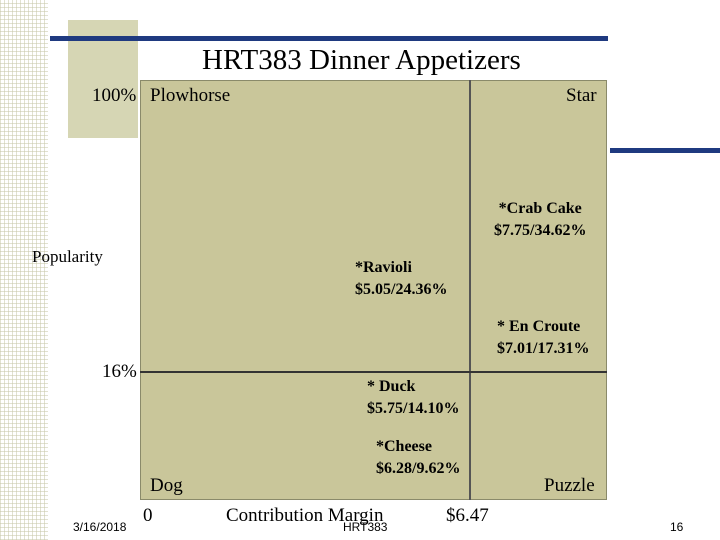  I want to click on item-cheese: *Cheese $6.28/9.62%, so click(418, 458).